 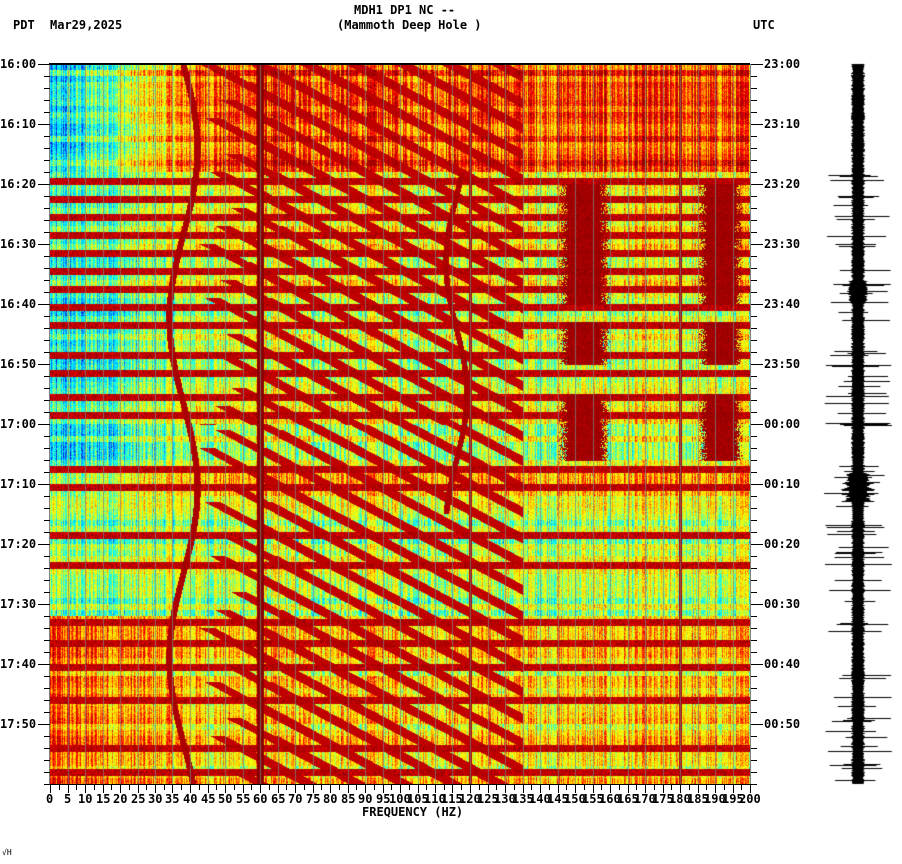 I want to click on x-tick-label: 45, so click(x=208, y=799).